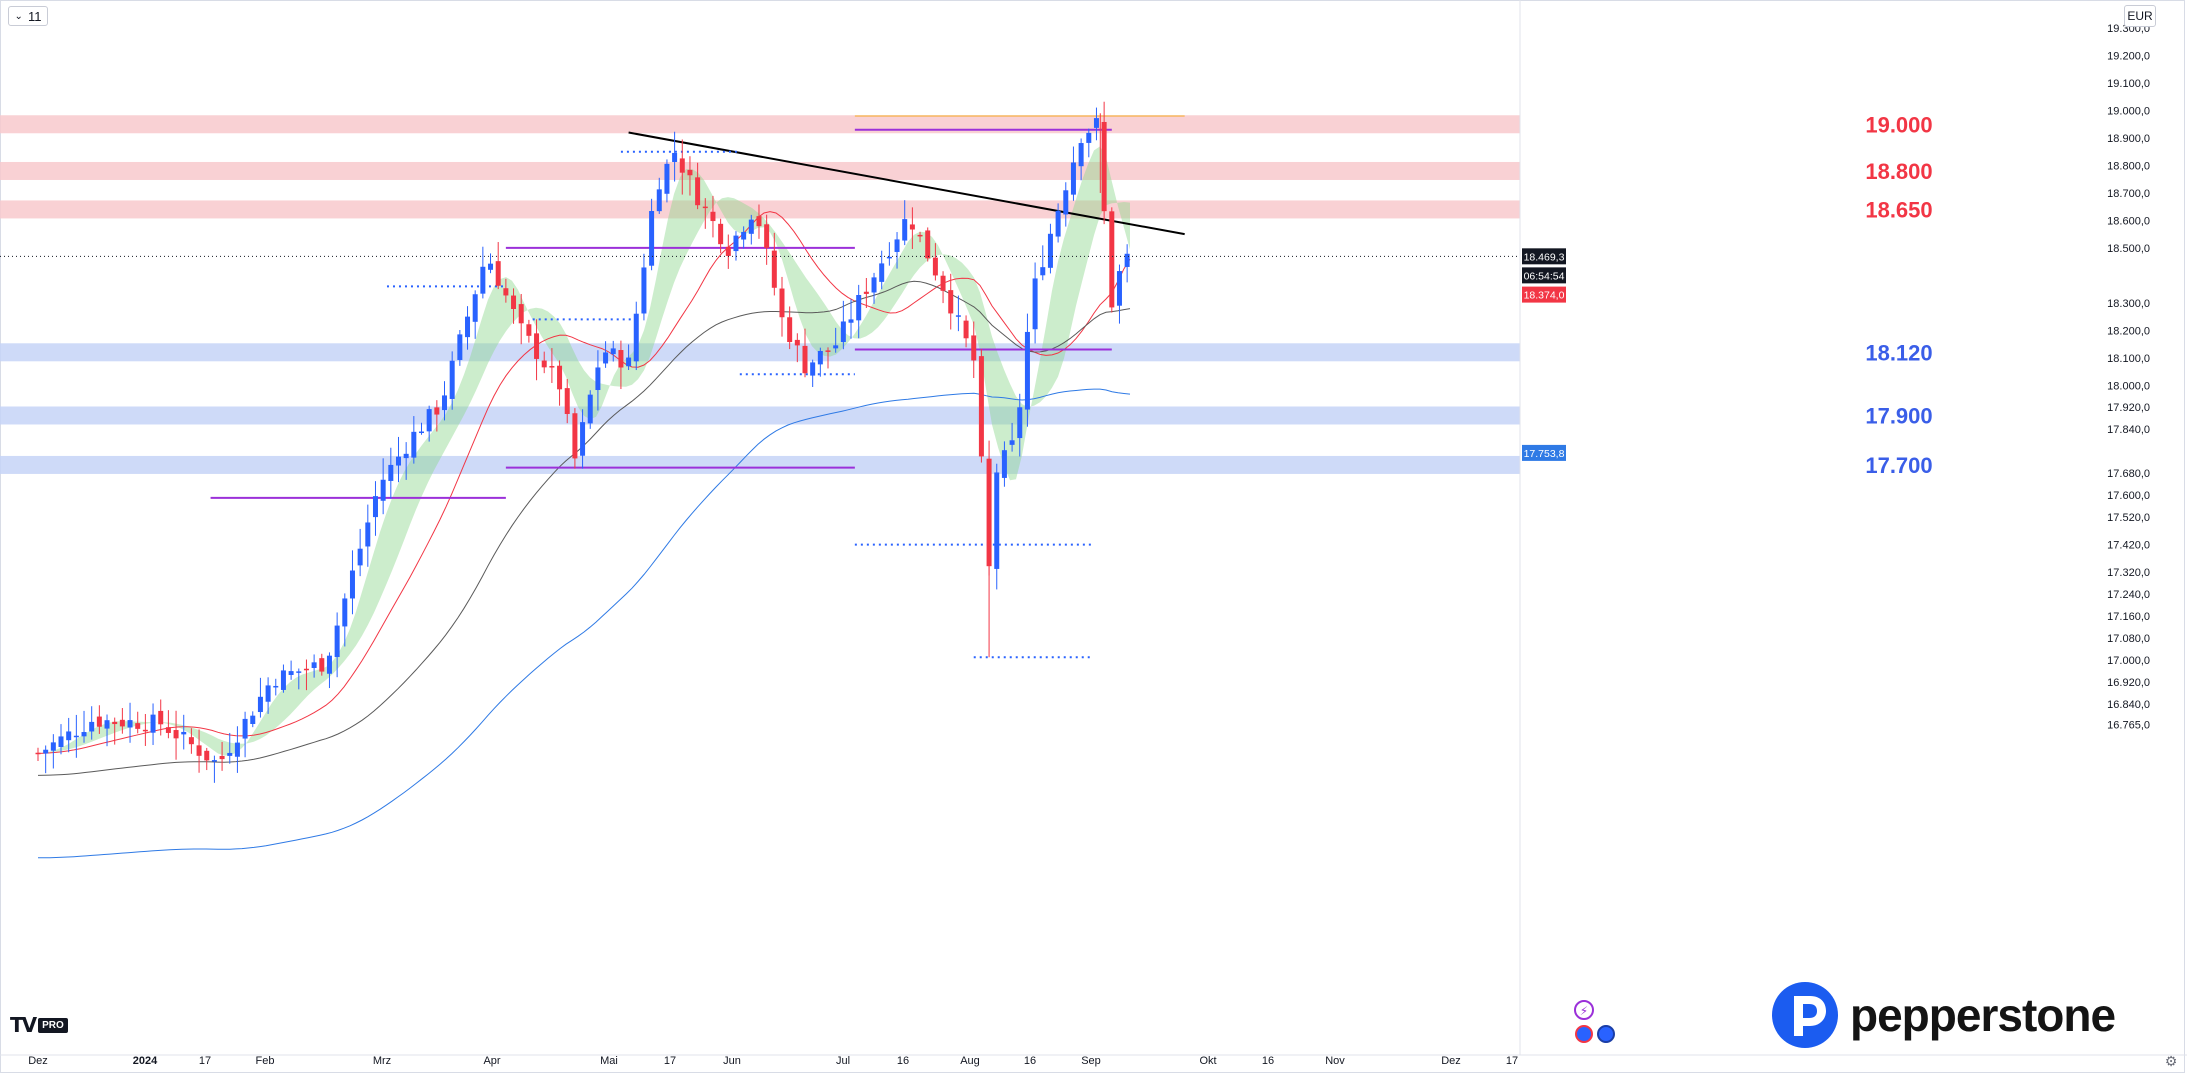 This screenshot has height=1075, width=2187. Describe the element at coordinates (2140, 16) in the screenshot. I see `currency-selector: EUR` at that location.